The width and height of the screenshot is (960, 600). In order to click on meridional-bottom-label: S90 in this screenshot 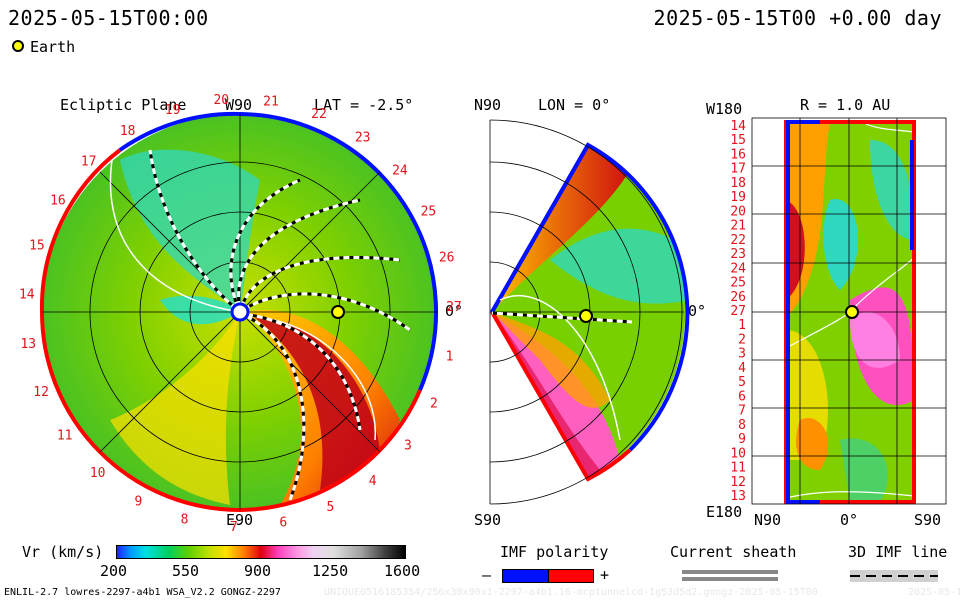, I will do `click(488, 520)`.